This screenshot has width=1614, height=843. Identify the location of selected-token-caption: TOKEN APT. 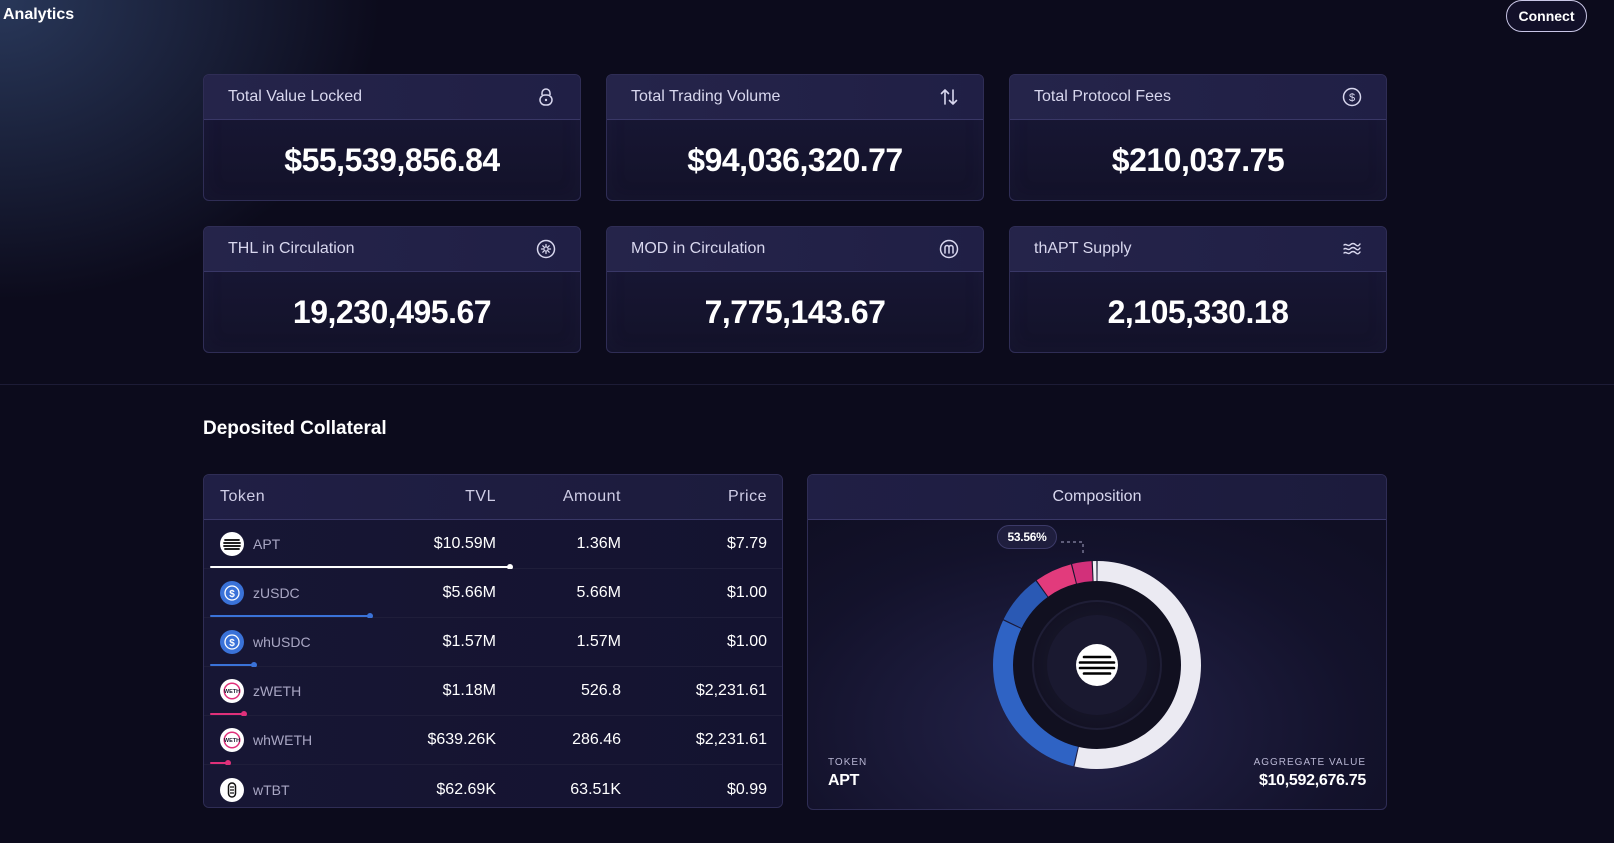
(847, 773).